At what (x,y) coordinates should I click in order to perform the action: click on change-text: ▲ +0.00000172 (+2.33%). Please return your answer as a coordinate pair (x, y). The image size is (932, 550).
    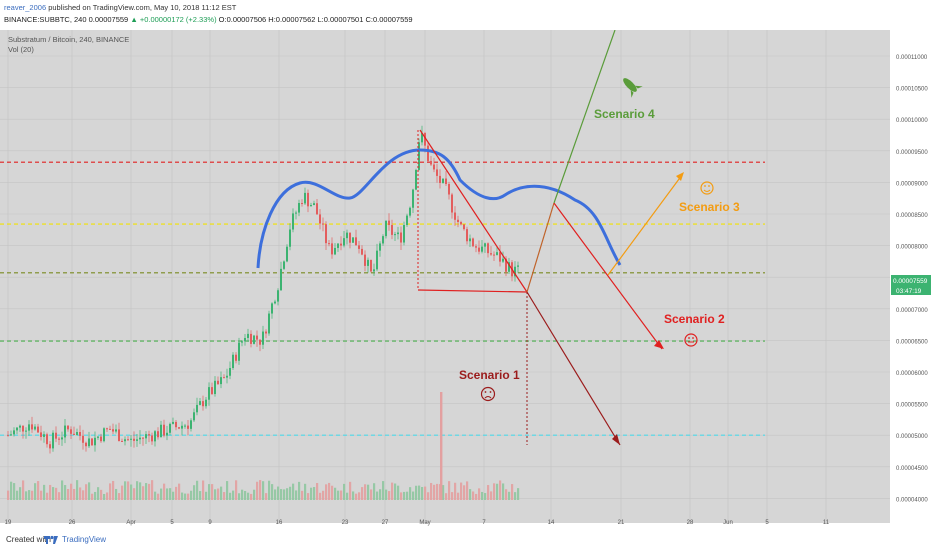
    Looking at the image, I should click on (173, 19).